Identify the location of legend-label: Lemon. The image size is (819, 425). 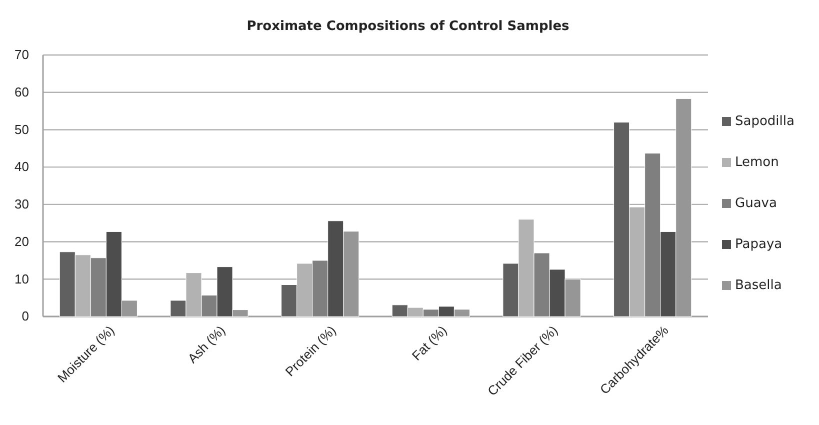
(757, 162).